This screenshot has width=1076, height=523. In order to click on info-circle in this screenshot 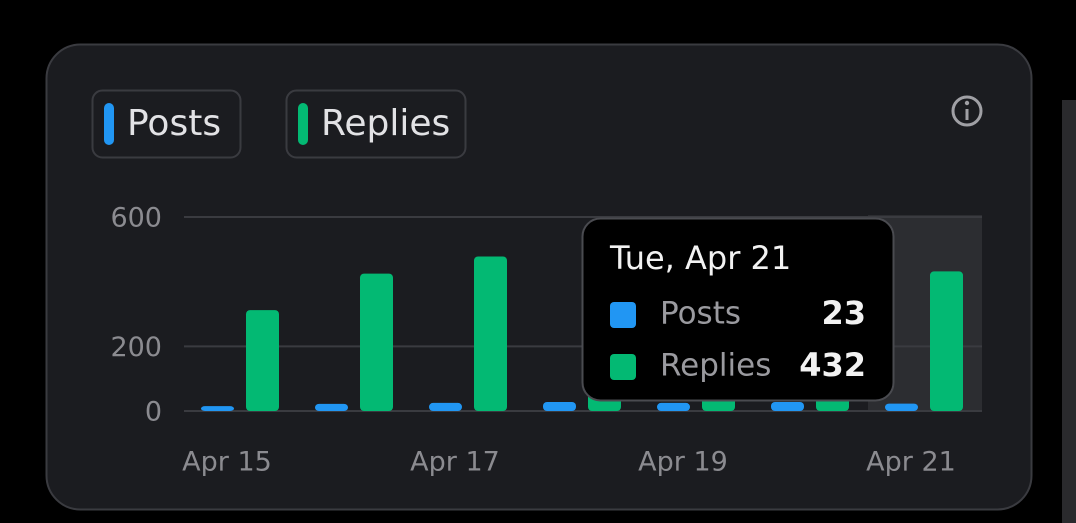, I will do `click(967, 111)`.